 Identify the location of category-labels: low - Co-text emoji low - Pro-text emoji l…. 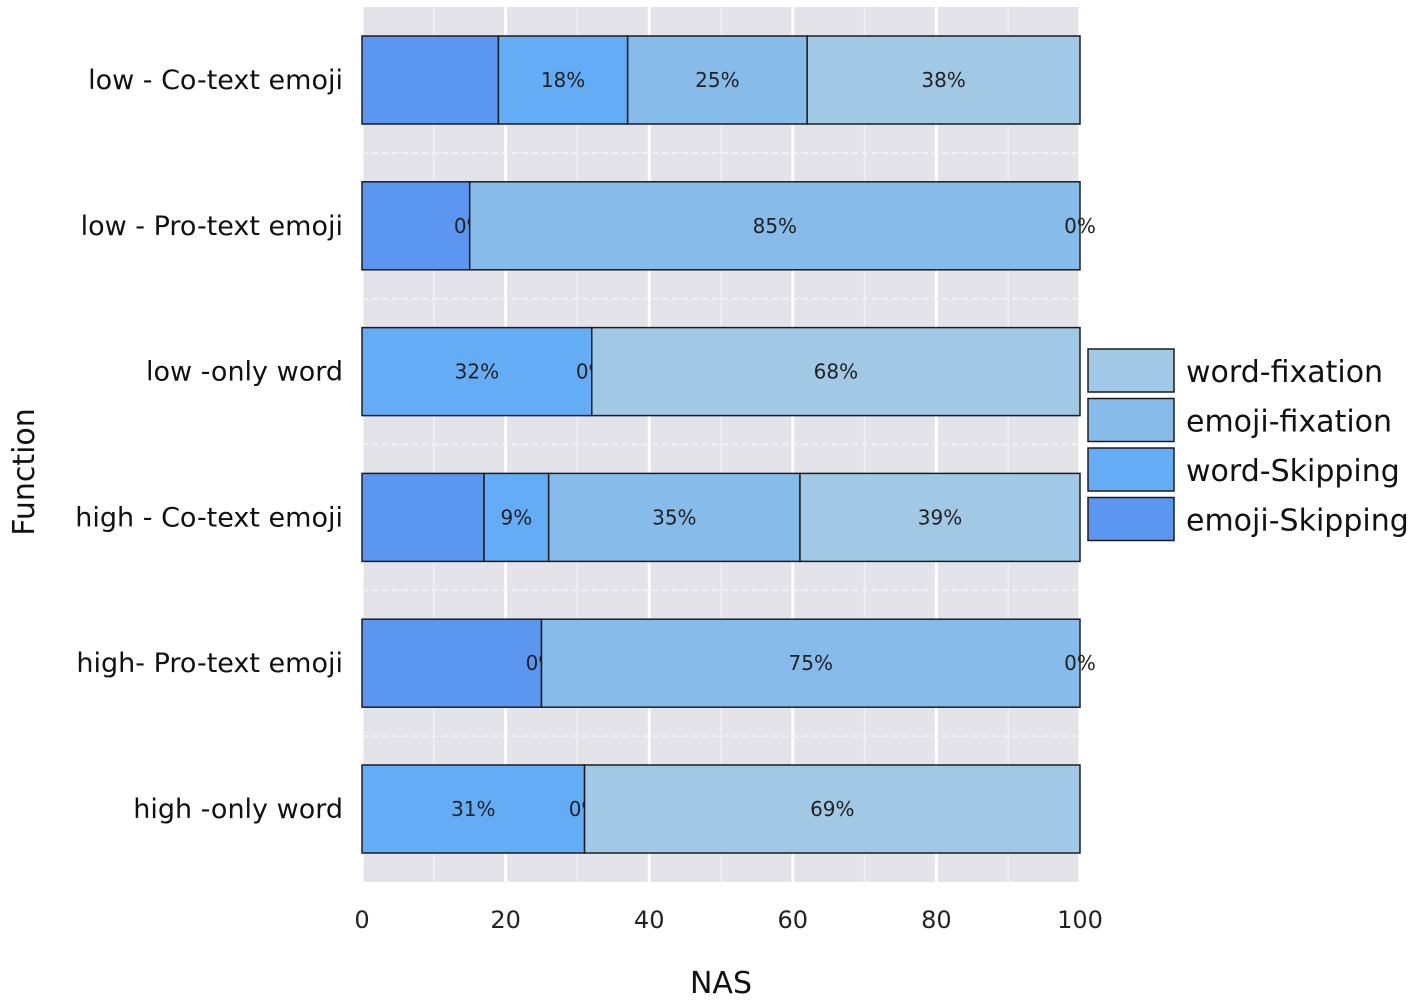
(209, 445).